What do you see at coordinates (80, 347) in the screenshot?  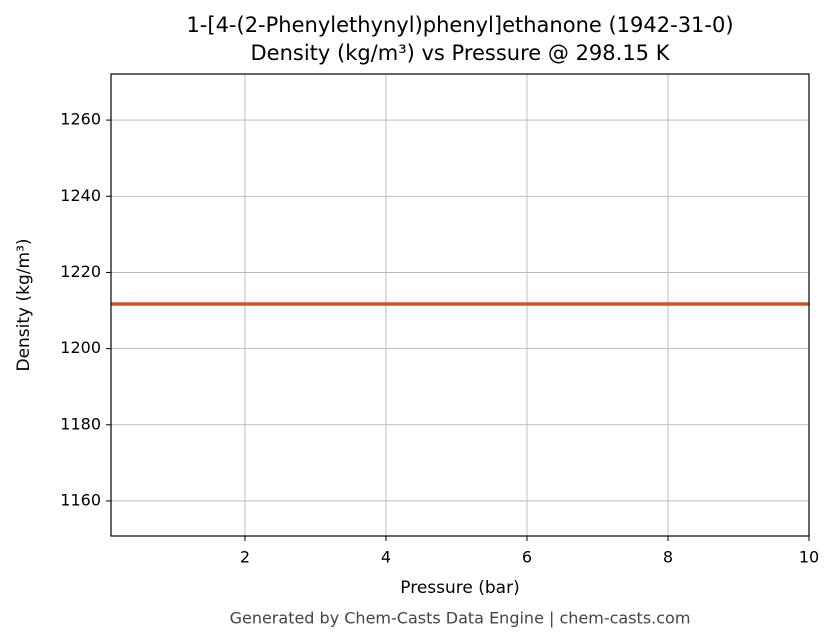 I see `y-tick-label: 1200` at bounding box center [80, 347].